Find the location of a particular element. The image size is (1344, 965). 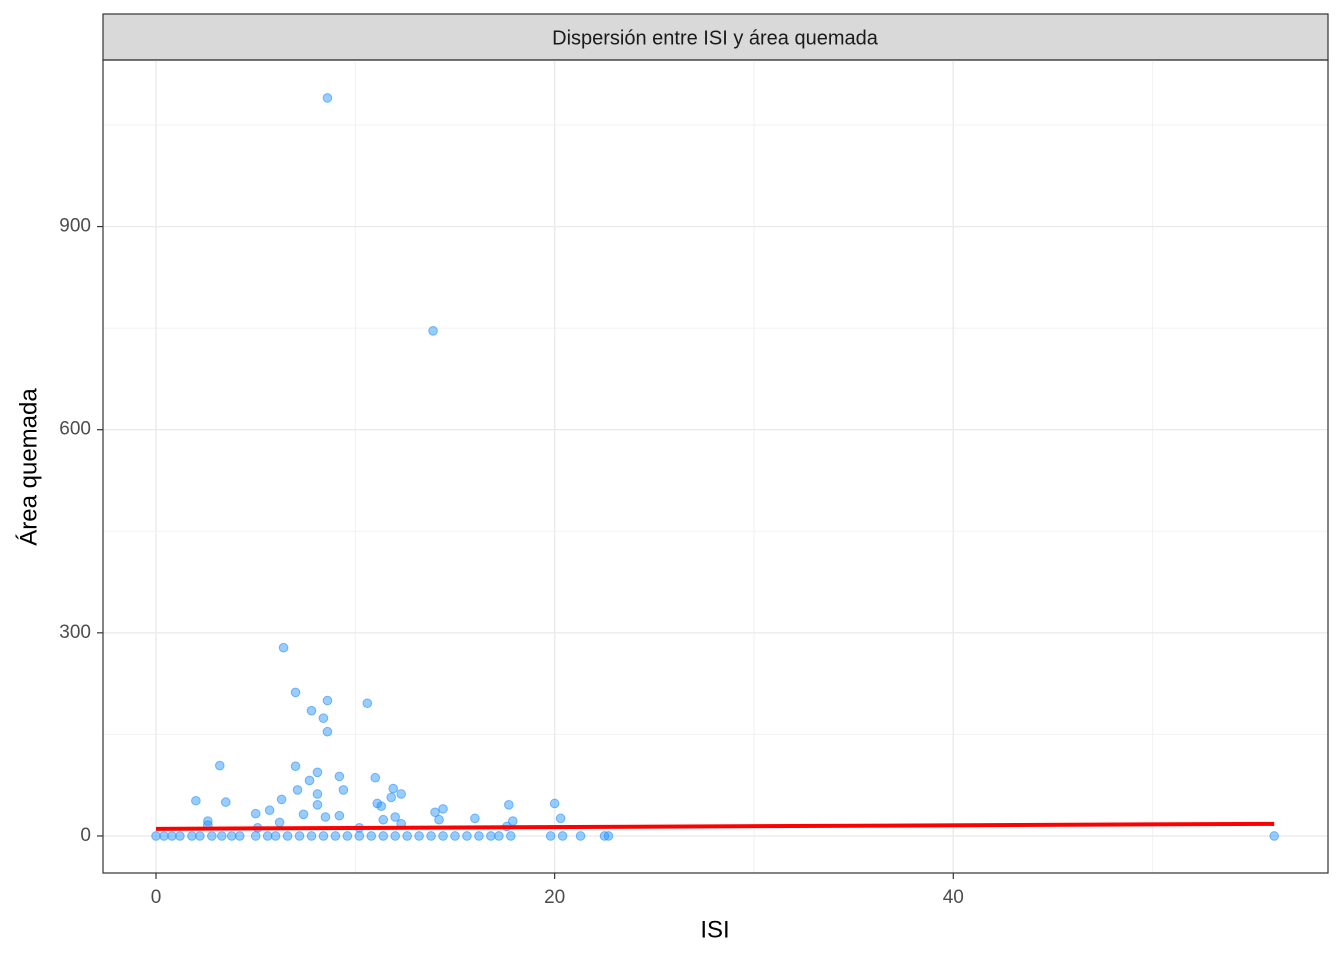

chart-title: Dispersión entre ISI y área quemada is located at coordinates (715, 38).